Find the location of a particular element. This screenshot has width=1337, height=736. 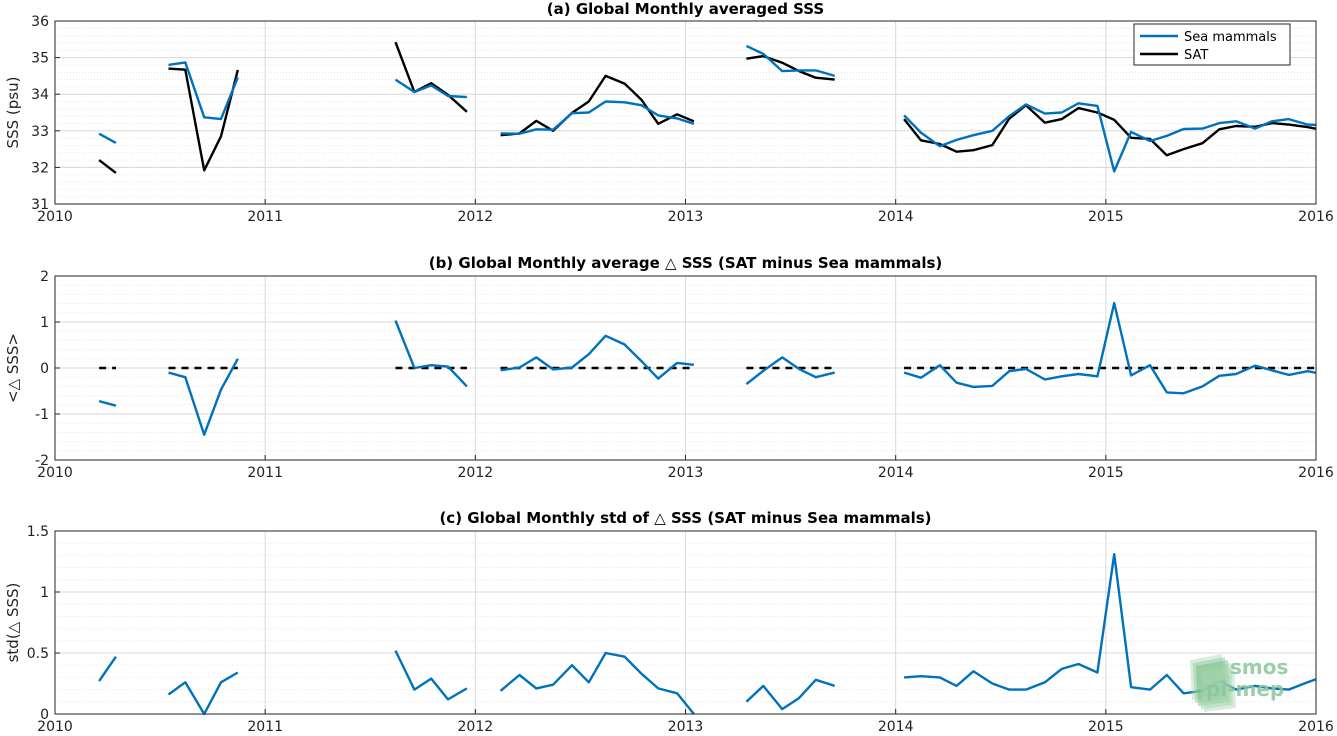

y-tick-label: 33 is located at coordinates (40, 132).